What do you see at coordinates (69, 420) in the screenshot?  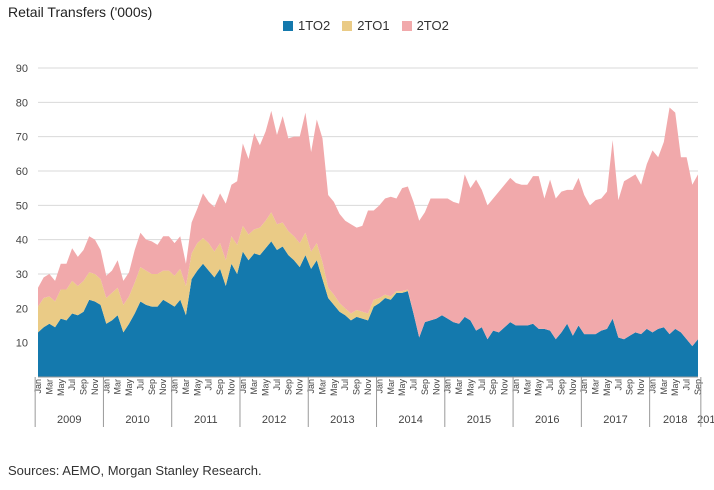 I see `year-label: 2009` at bounding box center [69, 420].